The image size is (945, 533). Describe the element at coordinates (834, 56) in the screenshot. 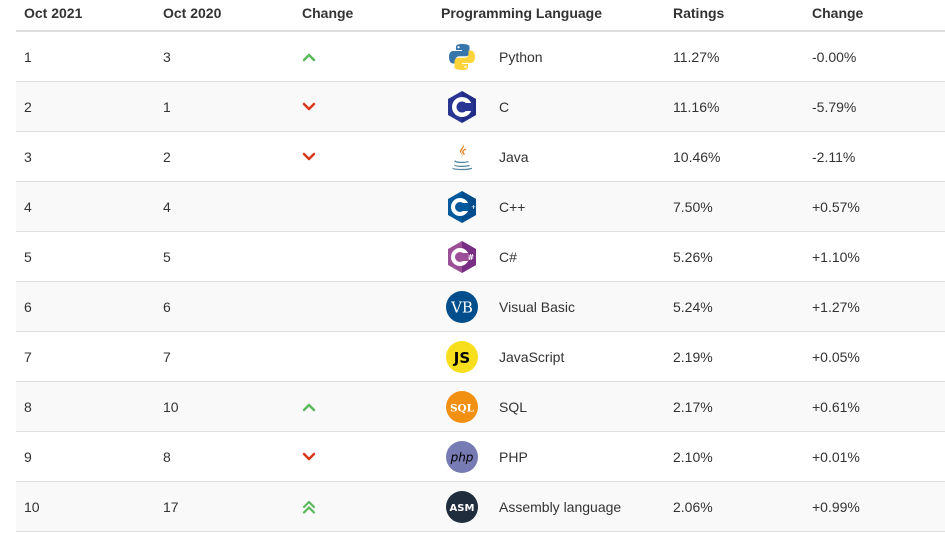

I see `rating-change: -0.00%` at that location.